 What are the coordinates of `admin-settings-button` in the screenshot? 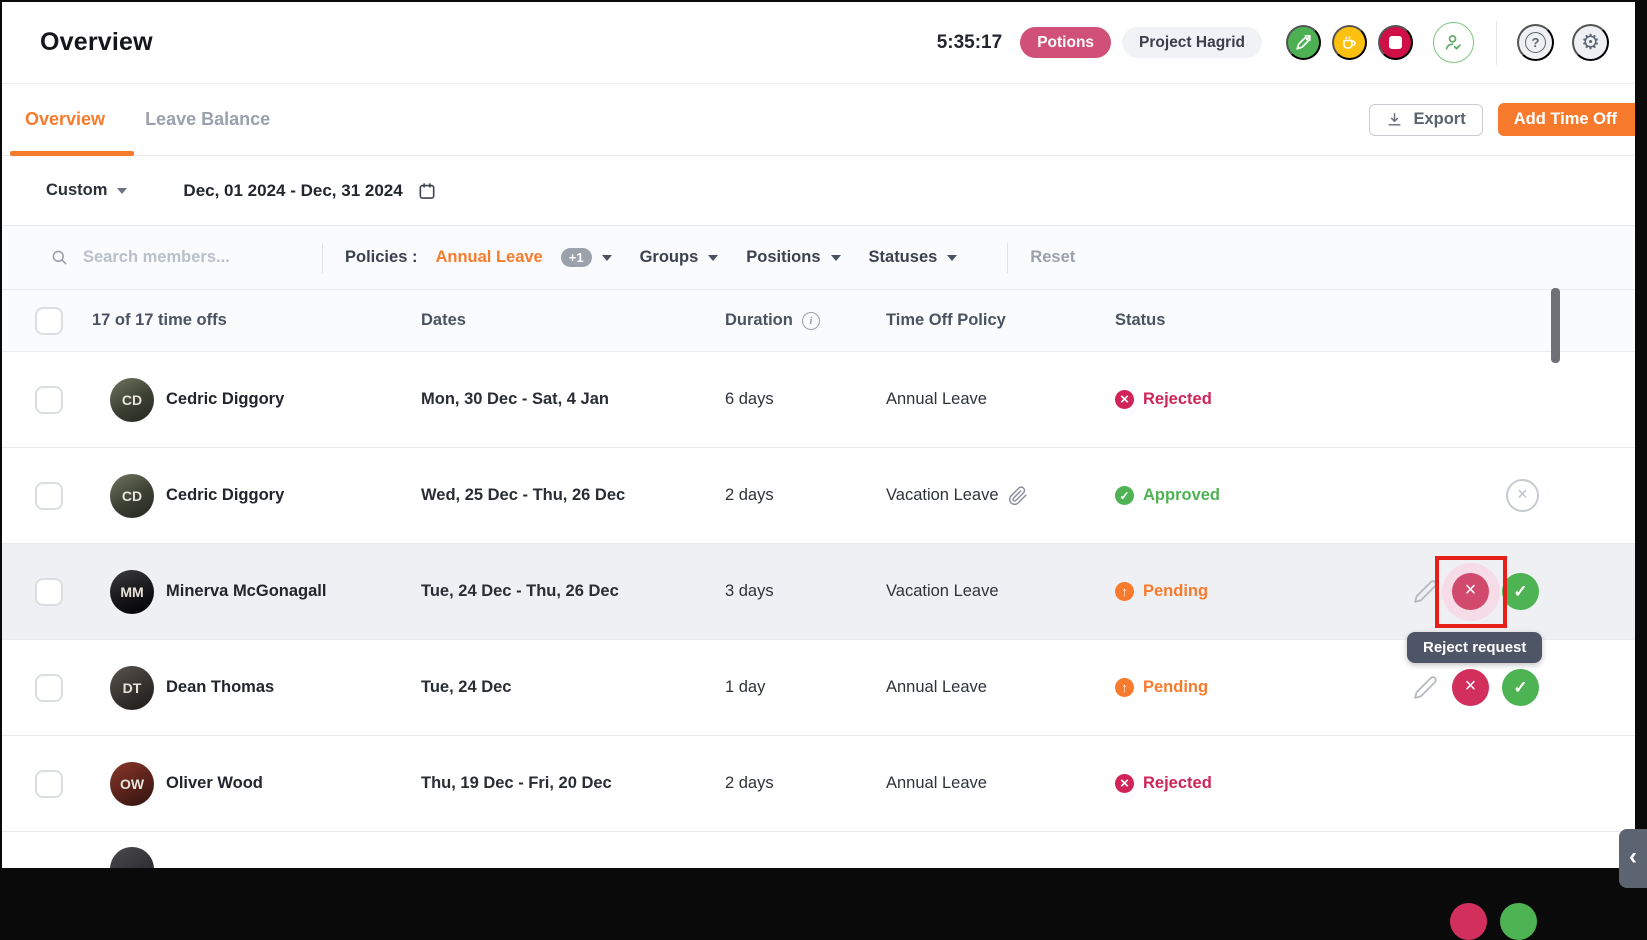 It's located at (1590, 42).